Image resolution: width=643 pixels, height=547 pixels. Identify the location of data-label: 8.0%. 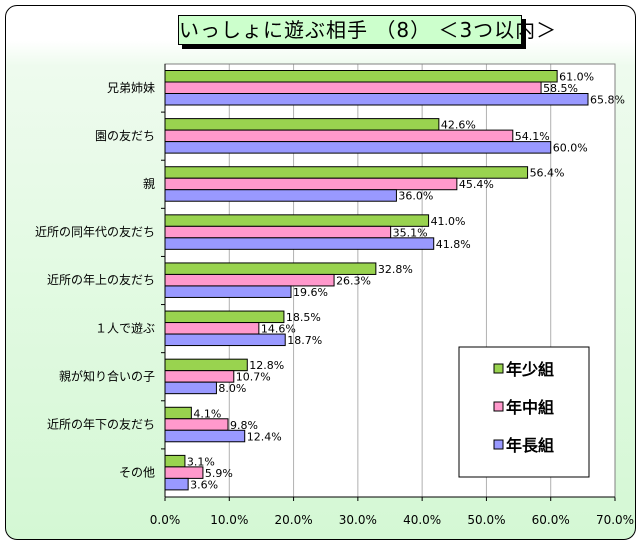
(232, 388).